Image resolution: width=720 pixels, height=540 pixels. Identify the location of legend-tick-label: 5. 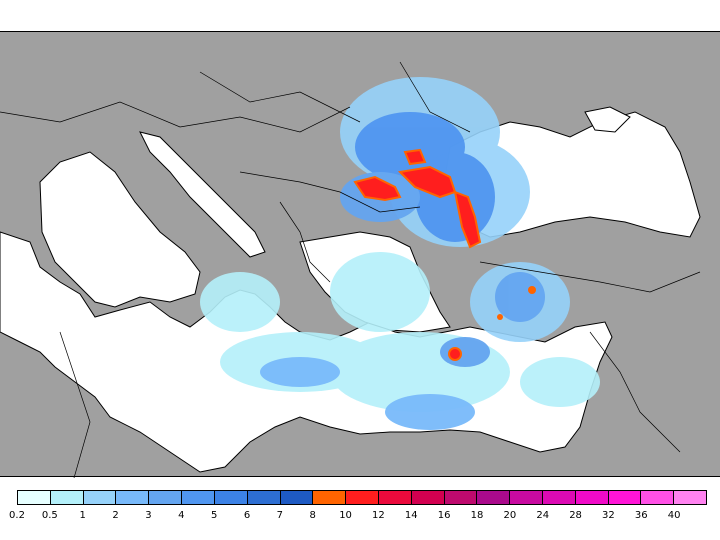
(214, 515).